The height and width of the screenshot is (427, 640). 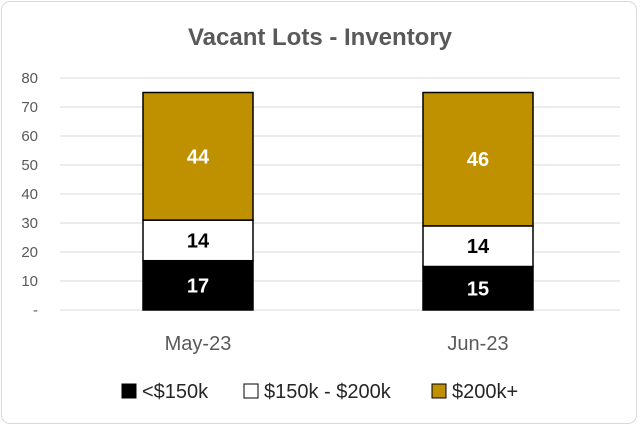 I want to click on y-axis-tick-labels: - 10 20 30 40 50 60 70 80, so click(x=29, y=194).